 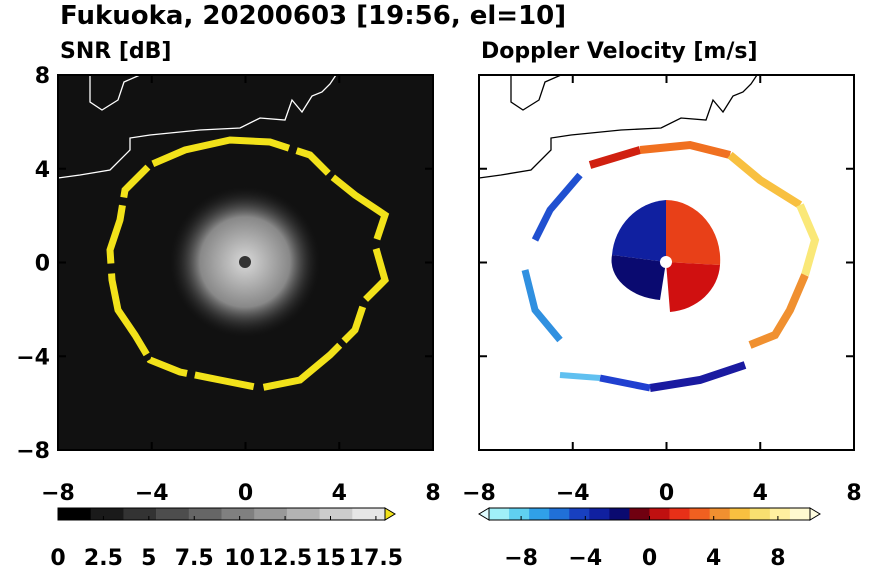 I want to click on colorbar-tick-label: 10, so click(x=239, y=558).